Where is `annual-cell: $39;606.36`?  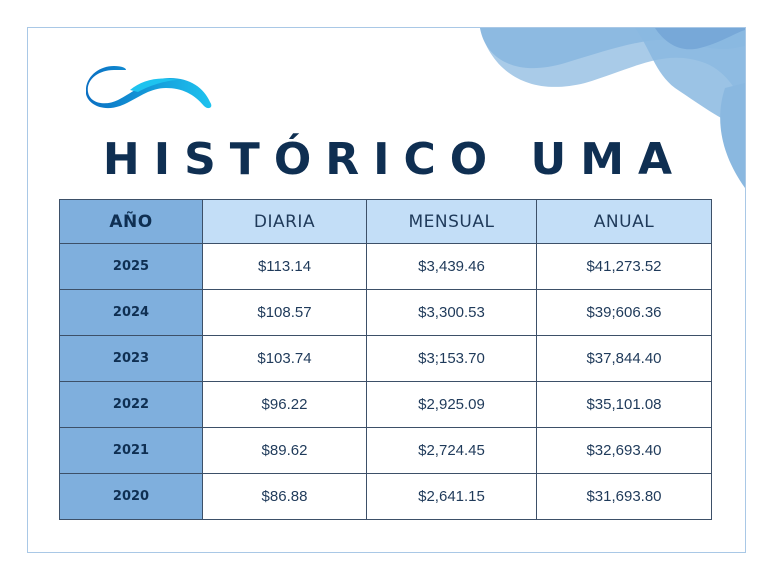
annual-cell: $39;606.36 is located at coordinates (624, 312).